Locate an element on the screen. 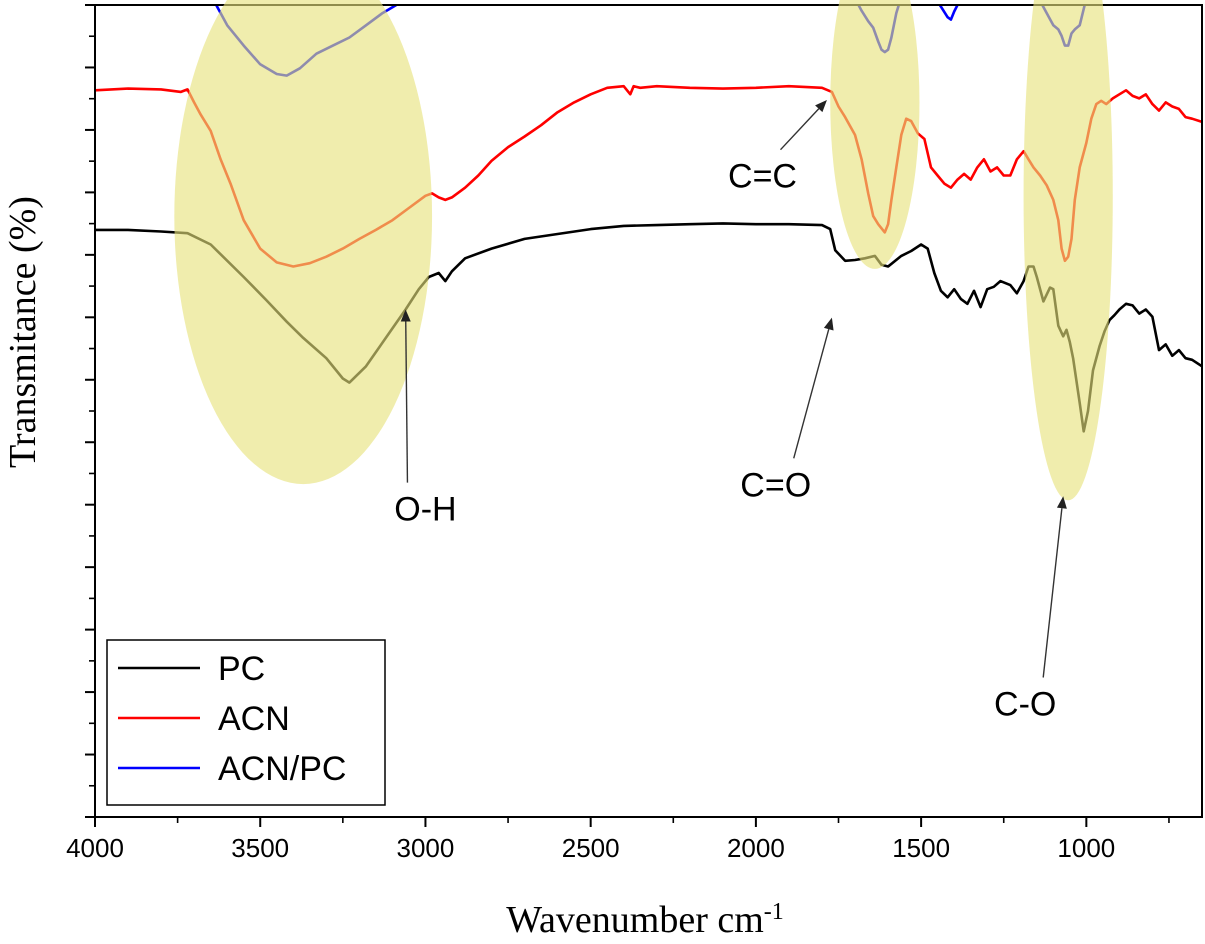 The height and width of the screenshot is (944, 1205). y-axis-ticks is located at coordinates (90, 411).